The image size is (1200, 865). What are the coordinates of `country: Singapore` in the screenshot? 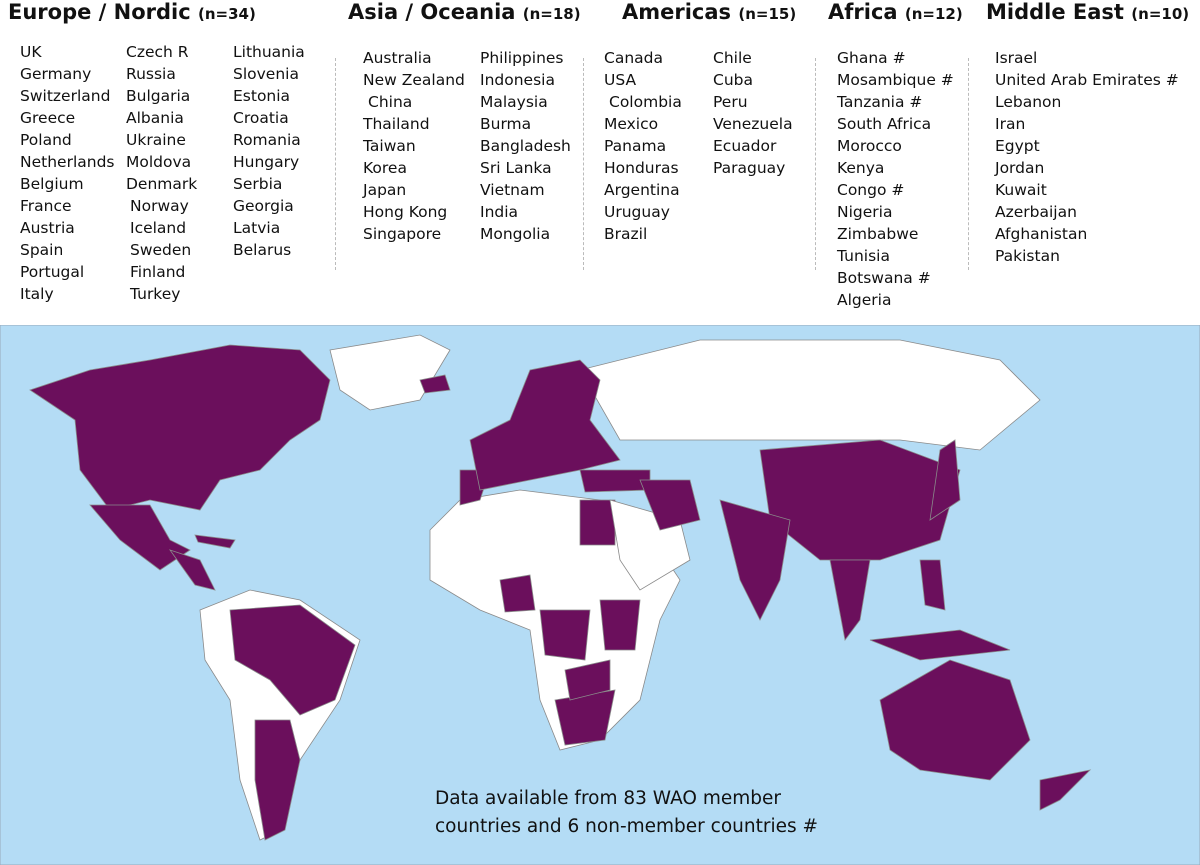 It's located at (402, 234).